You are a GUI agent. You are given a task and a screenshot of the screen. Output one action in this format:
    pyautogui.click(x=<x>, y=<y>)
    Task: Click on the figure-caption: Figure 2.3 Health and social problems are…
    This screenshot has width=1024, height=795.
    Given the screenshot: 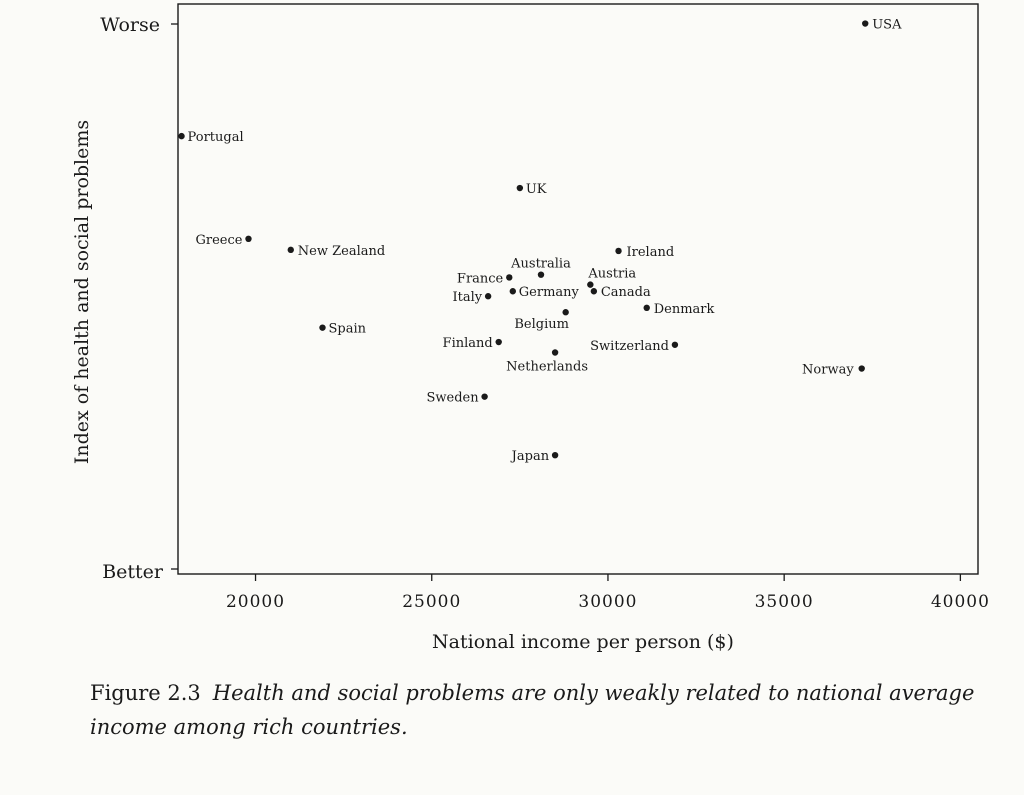 What is the action you would take?
    pyautogui.click(x=550, y=710)
    